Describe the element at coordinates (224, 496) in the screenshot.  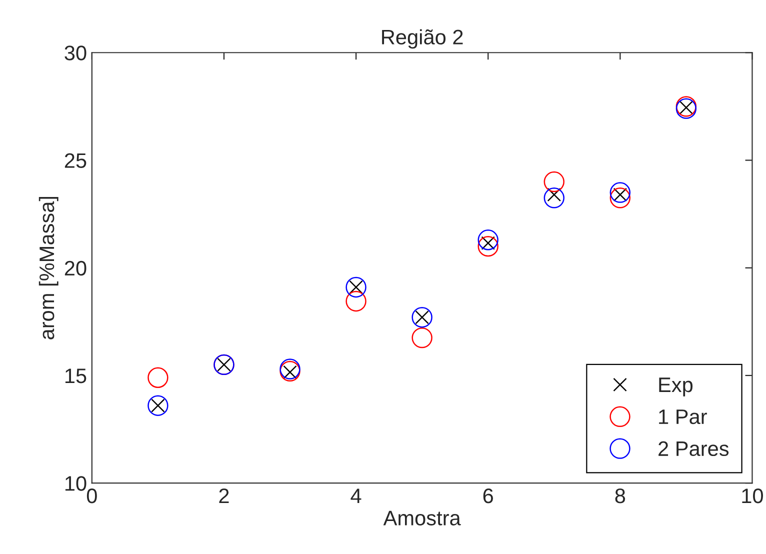
I see `x-tick-label: 2` at that location.